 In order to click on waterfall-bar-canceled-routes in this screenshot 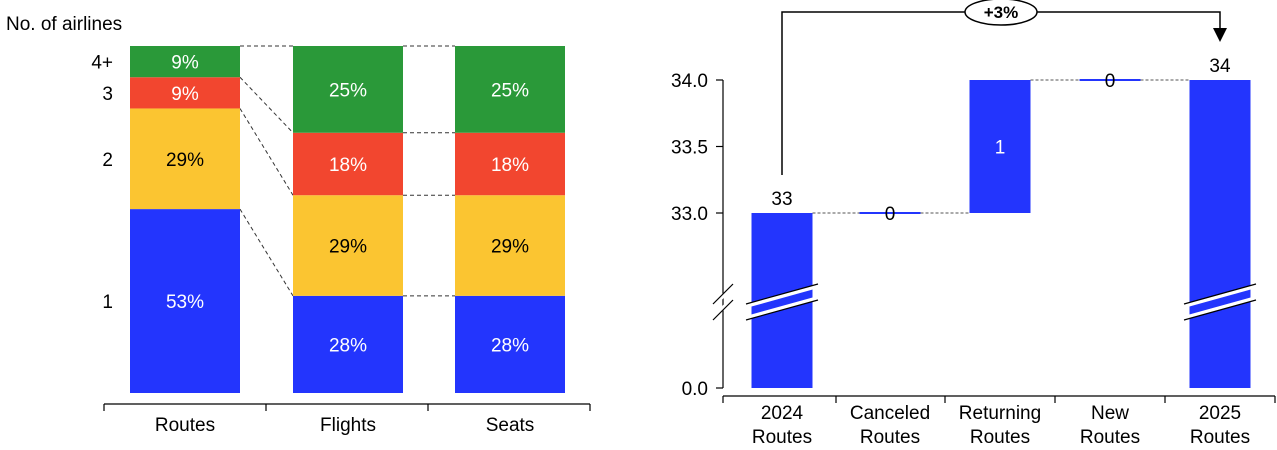, I will do `click(890, 213)`.